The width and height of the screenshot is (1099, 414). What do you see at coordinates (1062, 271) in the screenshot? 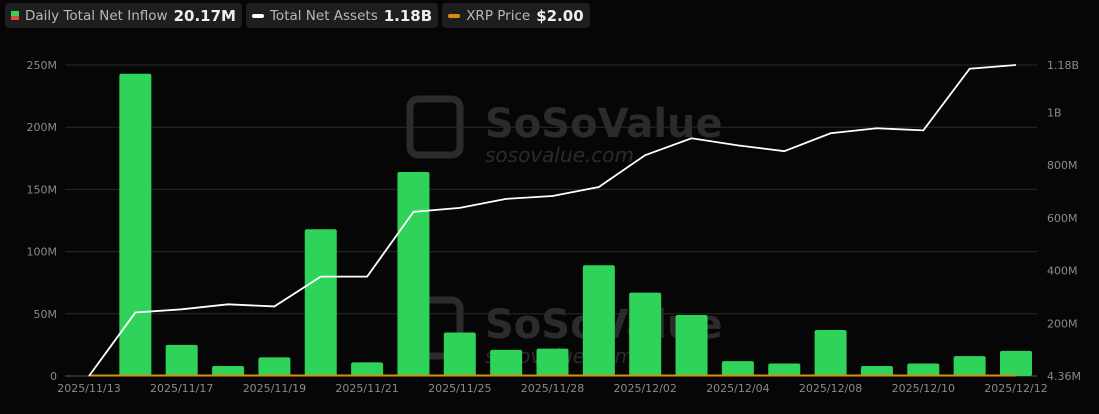
I see `right-axis-tick: 400M` at bounding box center [1062, 271].